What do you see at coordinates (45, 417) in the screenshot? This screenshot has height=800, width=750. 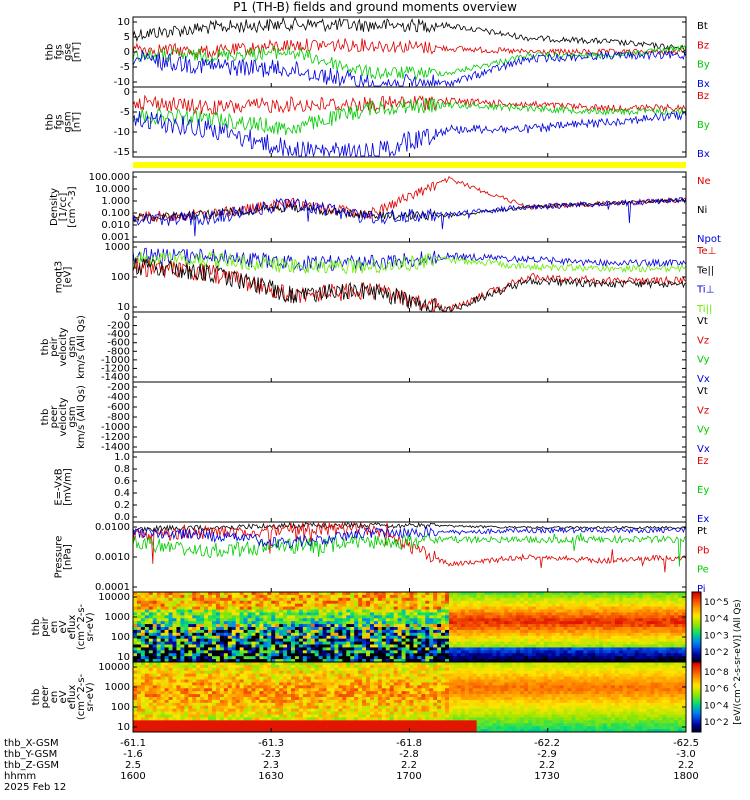 I see `axis-title-peer-vel: thb` at bounding box center [45, 417].